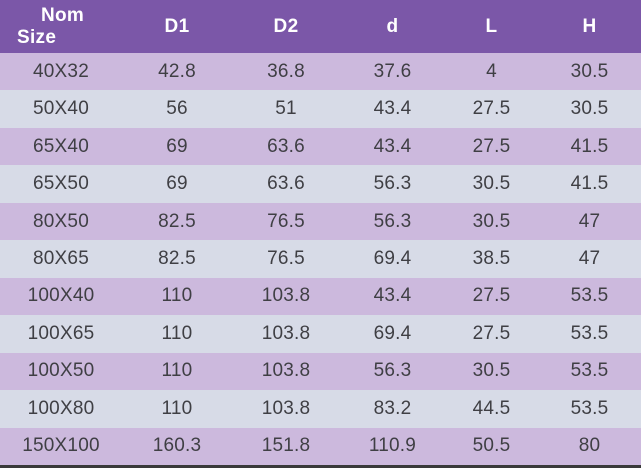 The height and width of the screenshot is (468, 641). What do you see at coordinates (286, 26) in the screenshot?
I see `col-header-d2: D2` at bounding box center [286, 26].